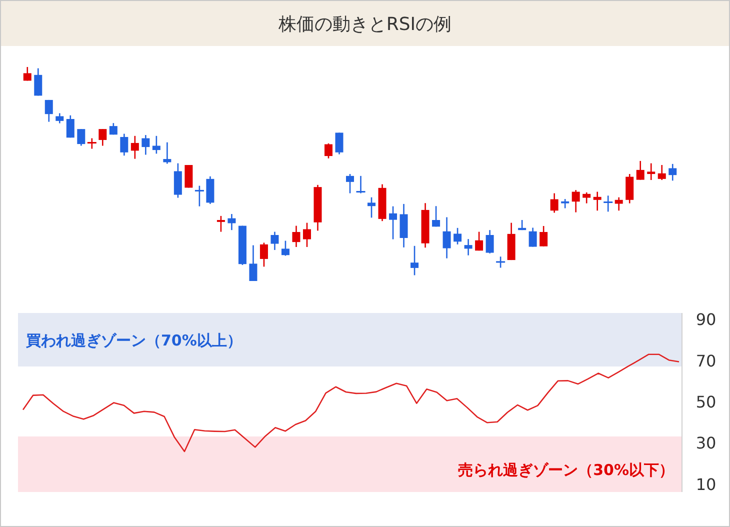 The width and height of the screenshot is (730, 527). I want to click on band-label: 売られ過ぎゾーン（30%以下）, so click(566, 470).